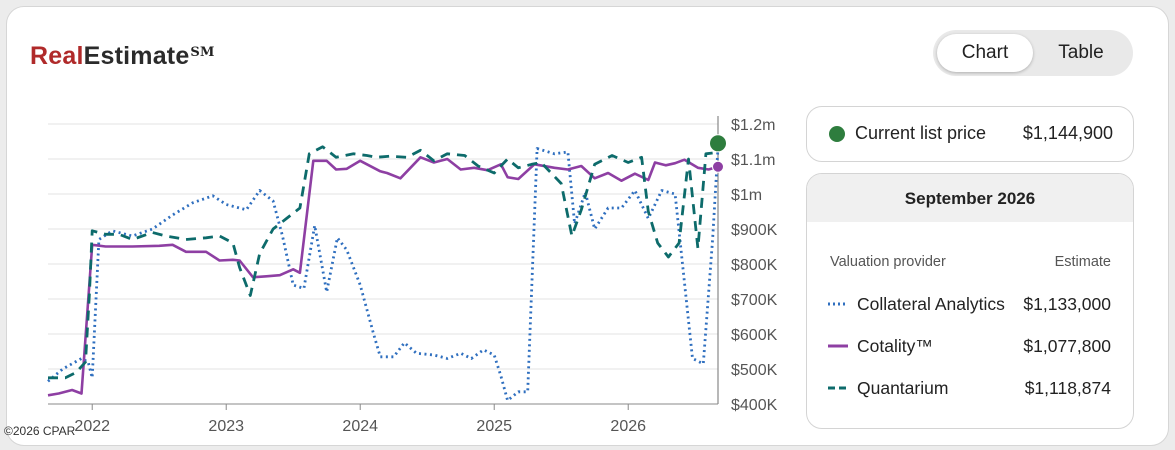  I want to click on y-tick-label: $900K, so click(754, 230).